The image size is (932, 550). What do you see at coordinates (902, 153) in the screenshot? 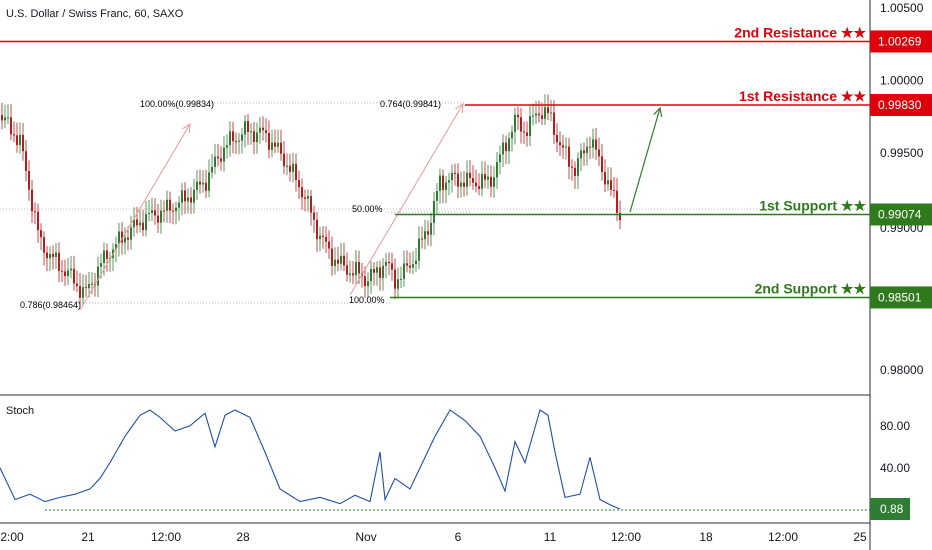
I see `price-tick-label: 0.99500` at bounding box center [902, 153].